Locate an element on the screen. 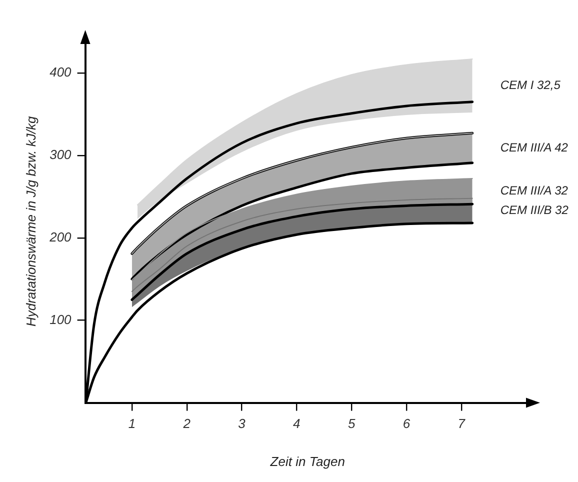  text: CEM III/A 42 is located at coordinates (534, 147).